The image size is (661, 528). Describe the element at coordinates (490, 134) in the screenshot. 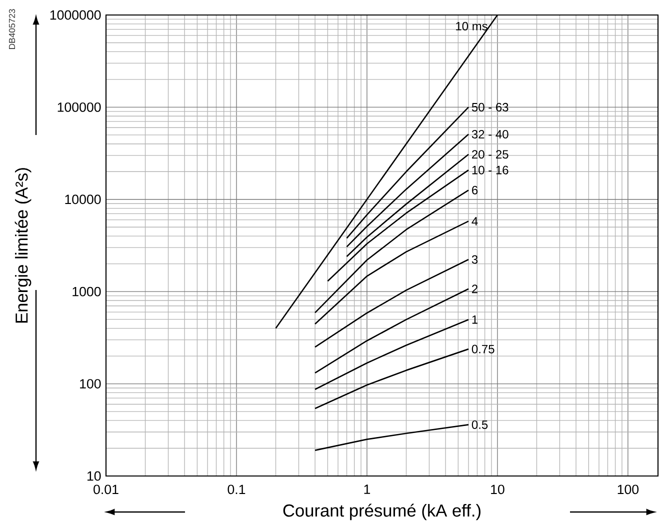

I see `series-label: 32 - 40` at that location.